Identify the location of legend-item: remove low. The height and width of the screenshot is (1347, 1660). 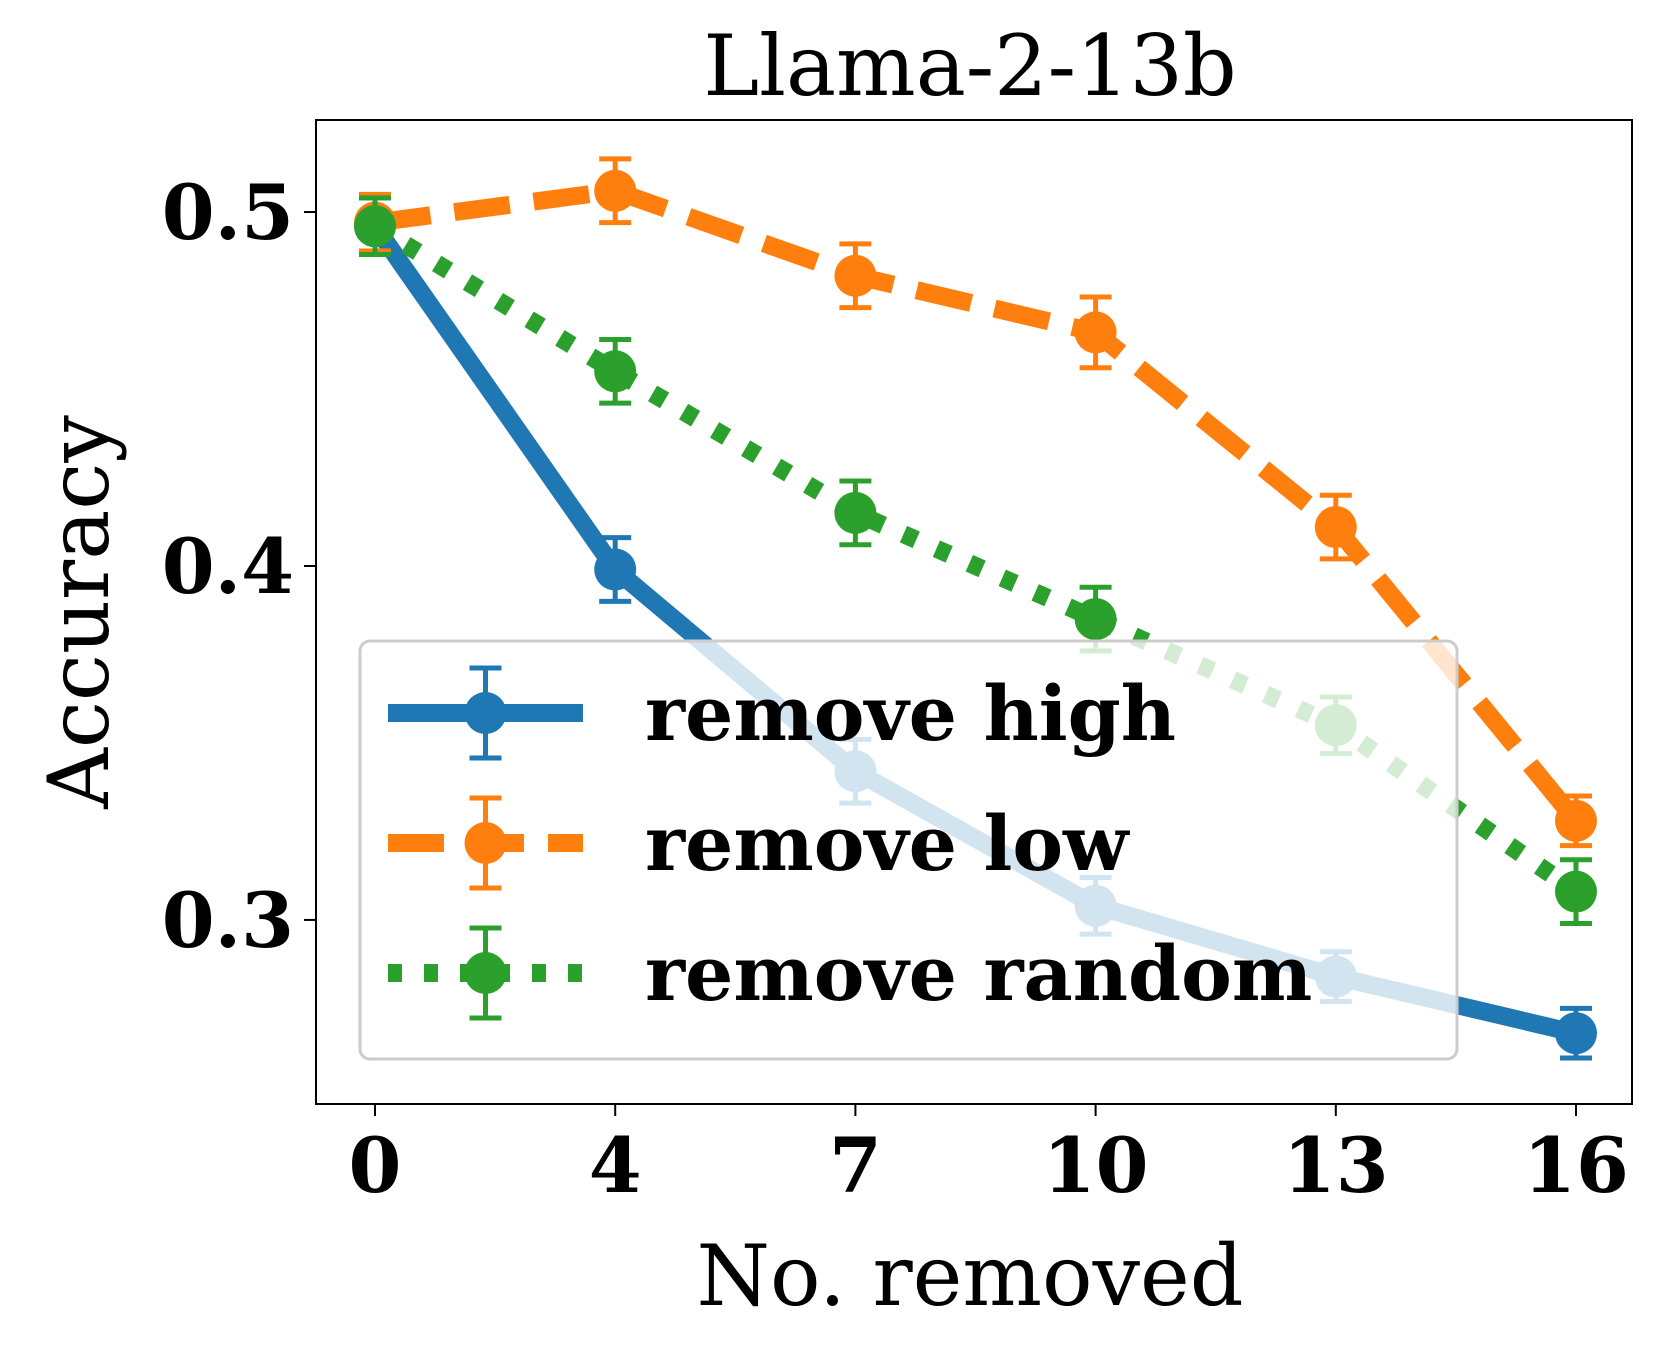
(759, 843).